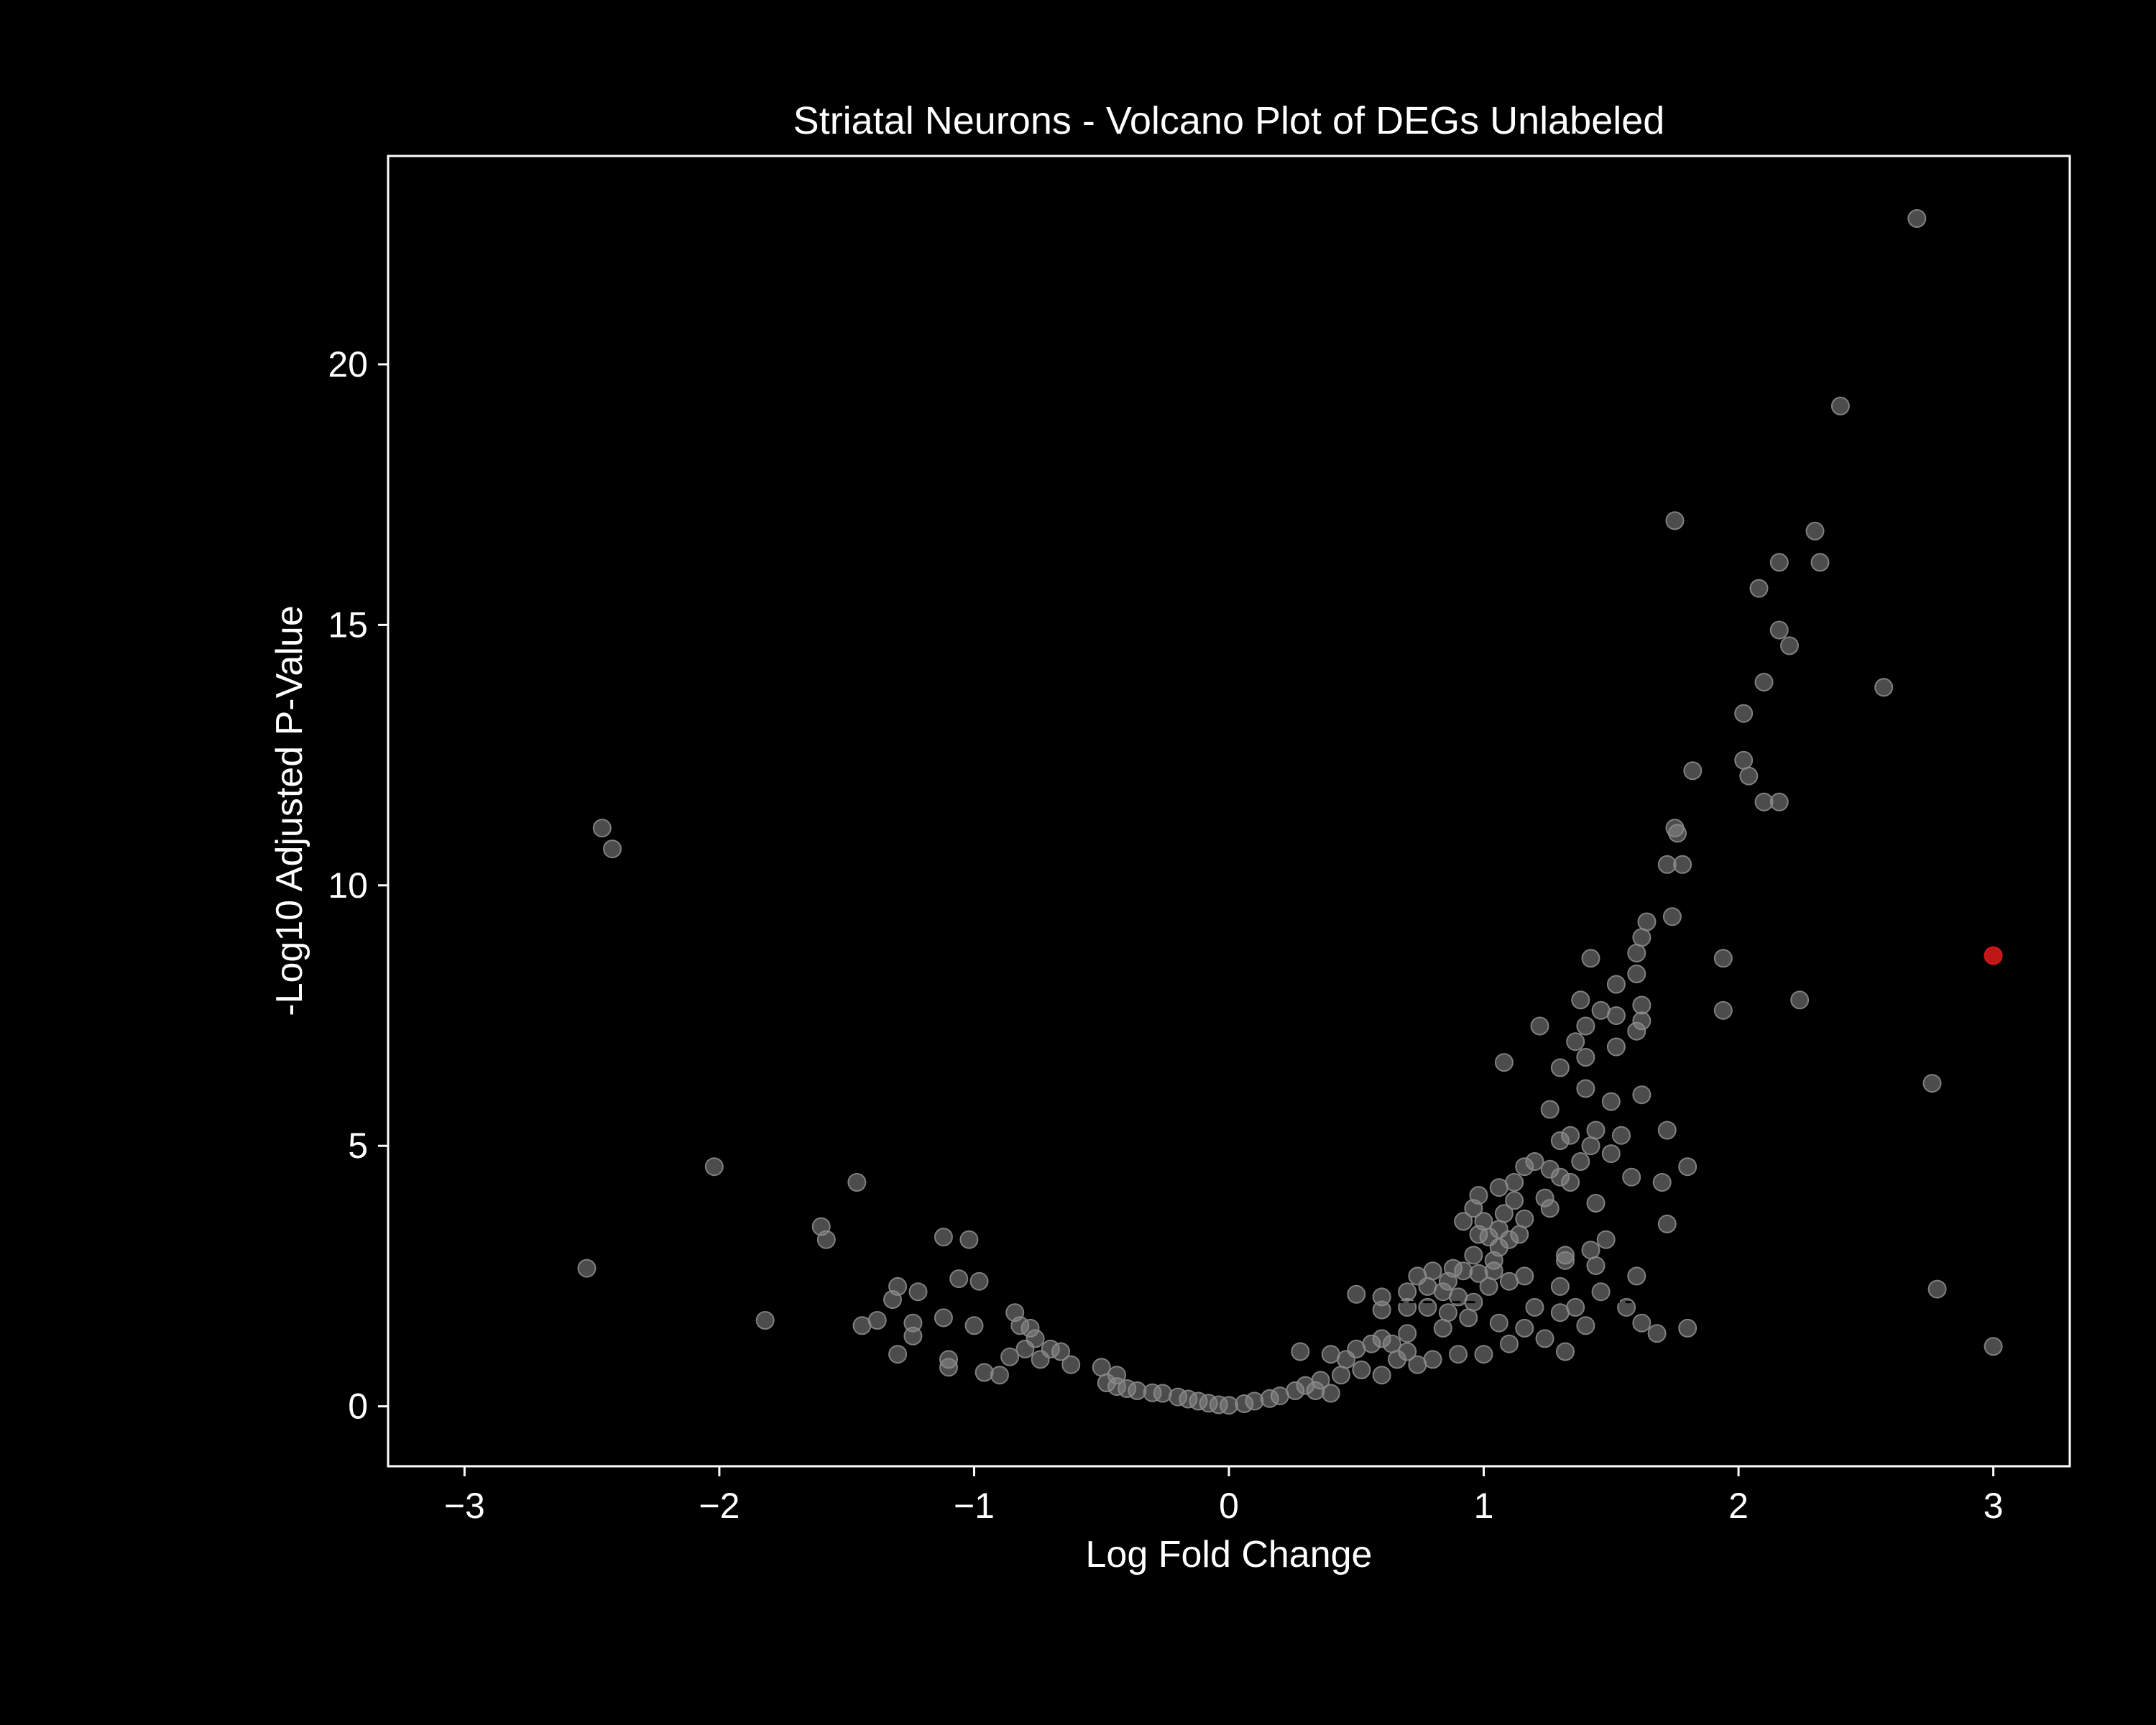  I want to click on y-tick-label-4: 20, so click(348, 364).